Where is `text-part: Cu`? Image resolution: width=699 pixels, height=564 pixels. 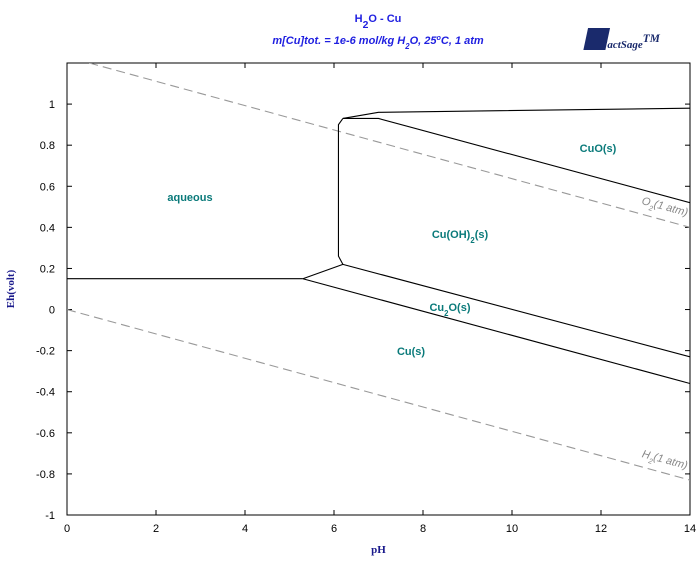
text-part: Cu is located at coordinates (436, 308).